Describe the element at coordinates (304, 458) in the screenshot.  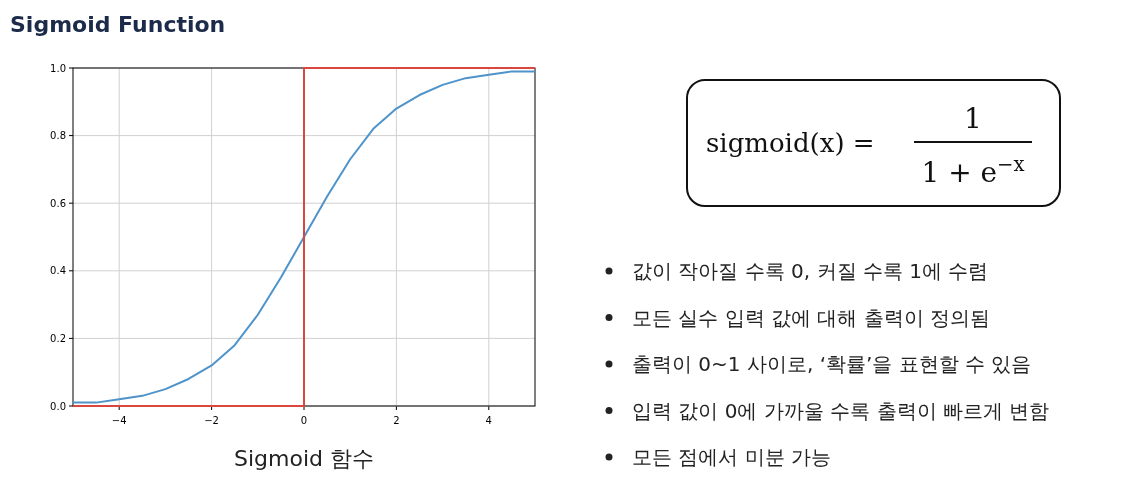
I see `x-axis-title: Sigmoid 함수` at that location.